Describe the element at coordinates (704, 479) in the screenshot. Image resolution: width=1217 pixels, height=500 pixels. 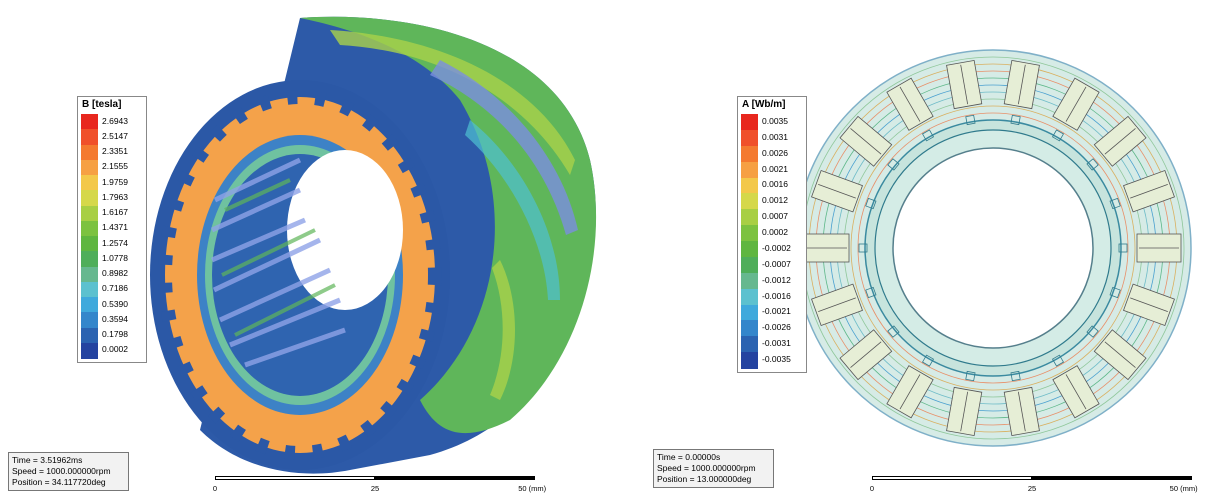
I see `position-readout: Position = 13.000000deg` at that location.